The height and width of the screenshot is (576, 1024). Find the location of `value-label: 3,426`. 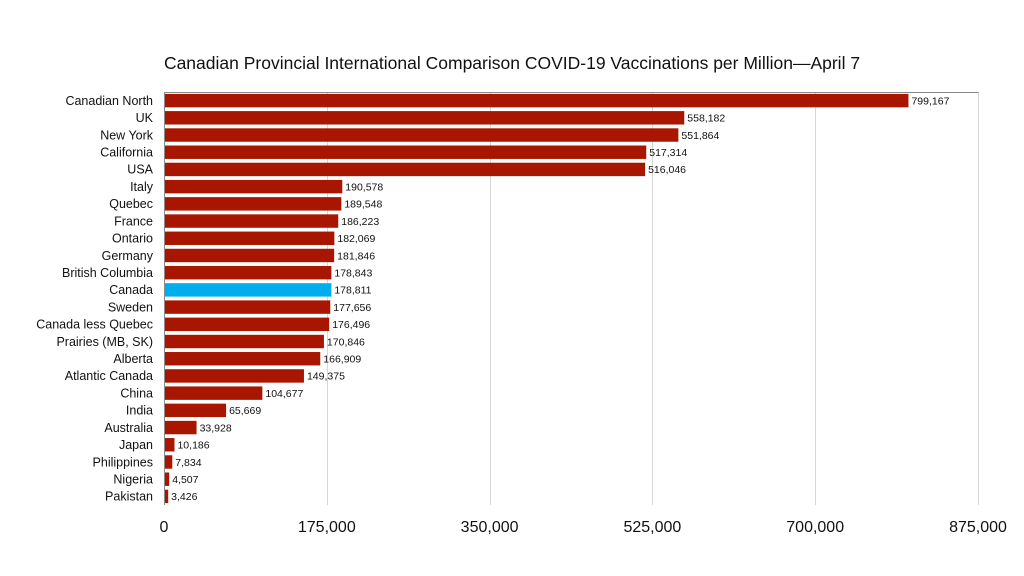

value-label: 3,426 is located at coordinates (184, 497).